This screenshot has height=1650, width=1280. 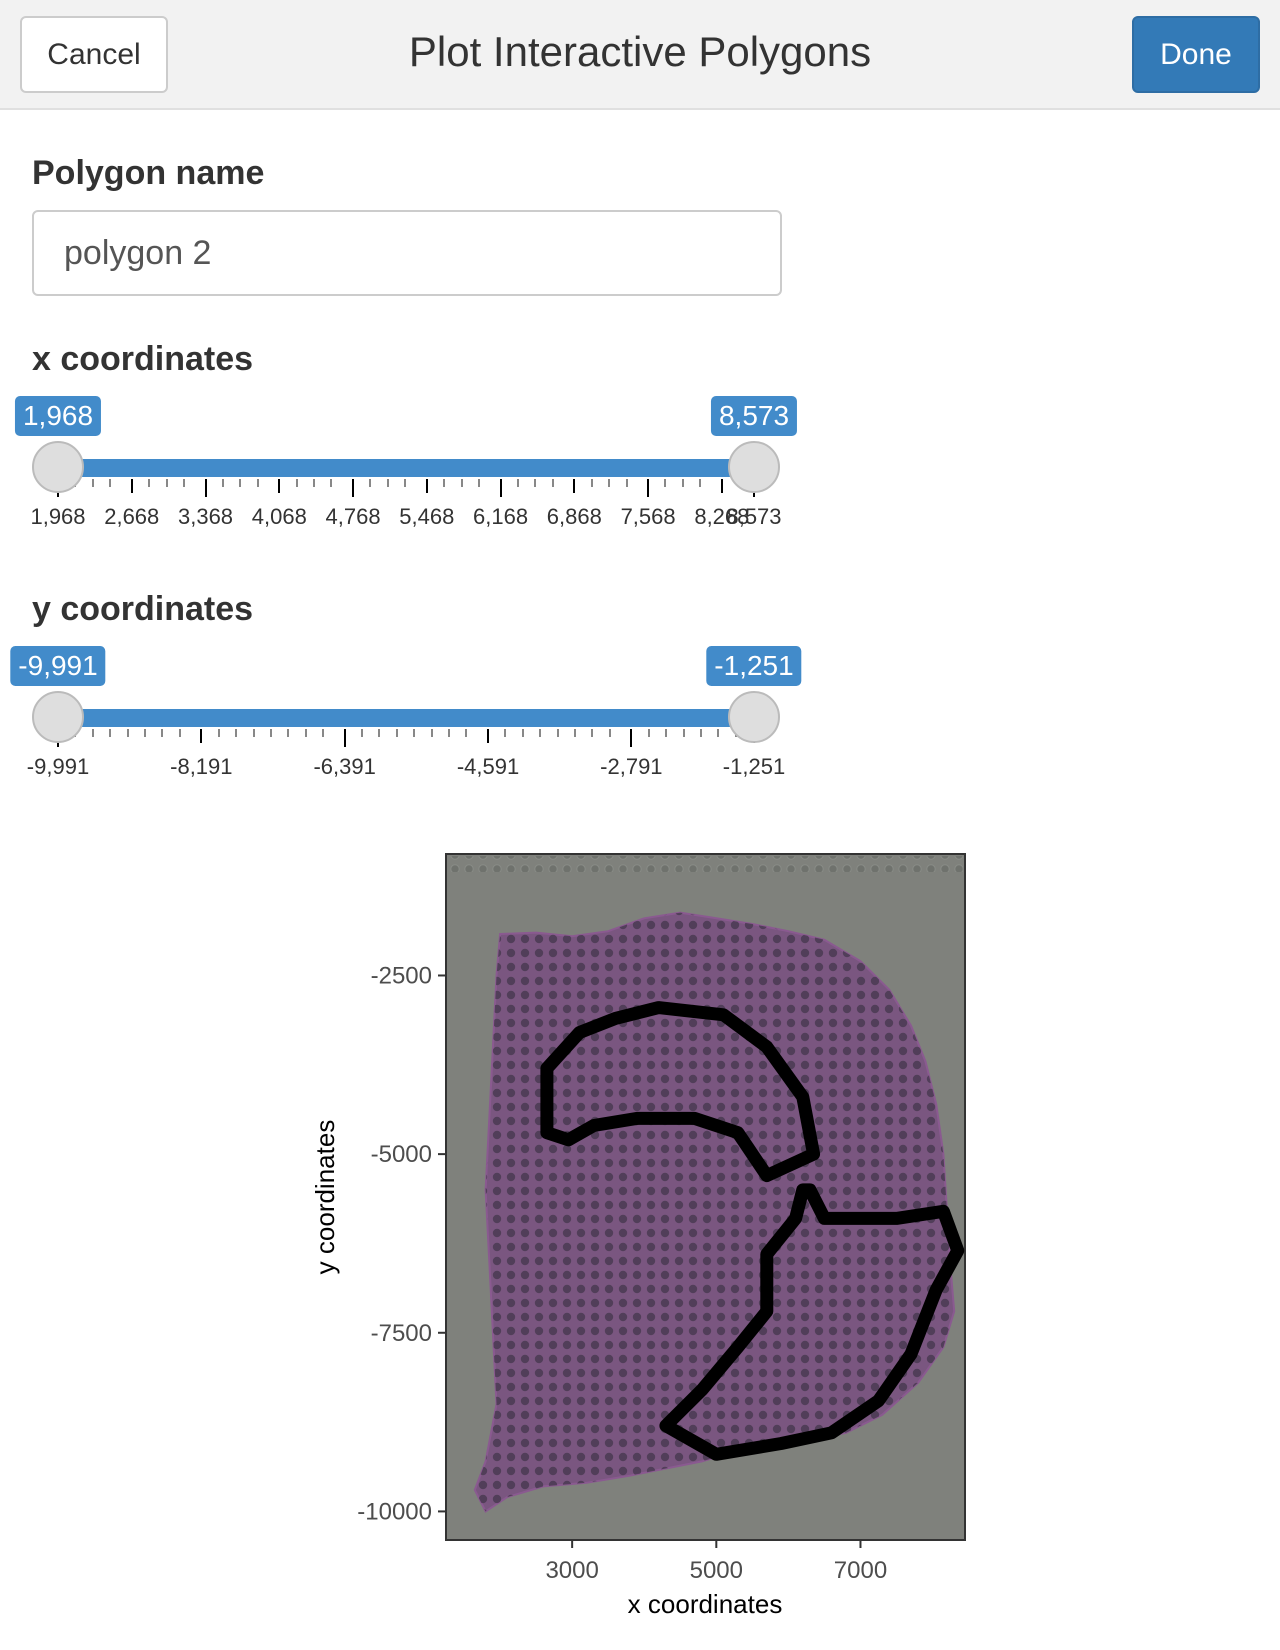 What do you see at coordinates (94, 54) in the screenshot?
I see `cancel-button: Cancel` at bounding box center [94, 54].